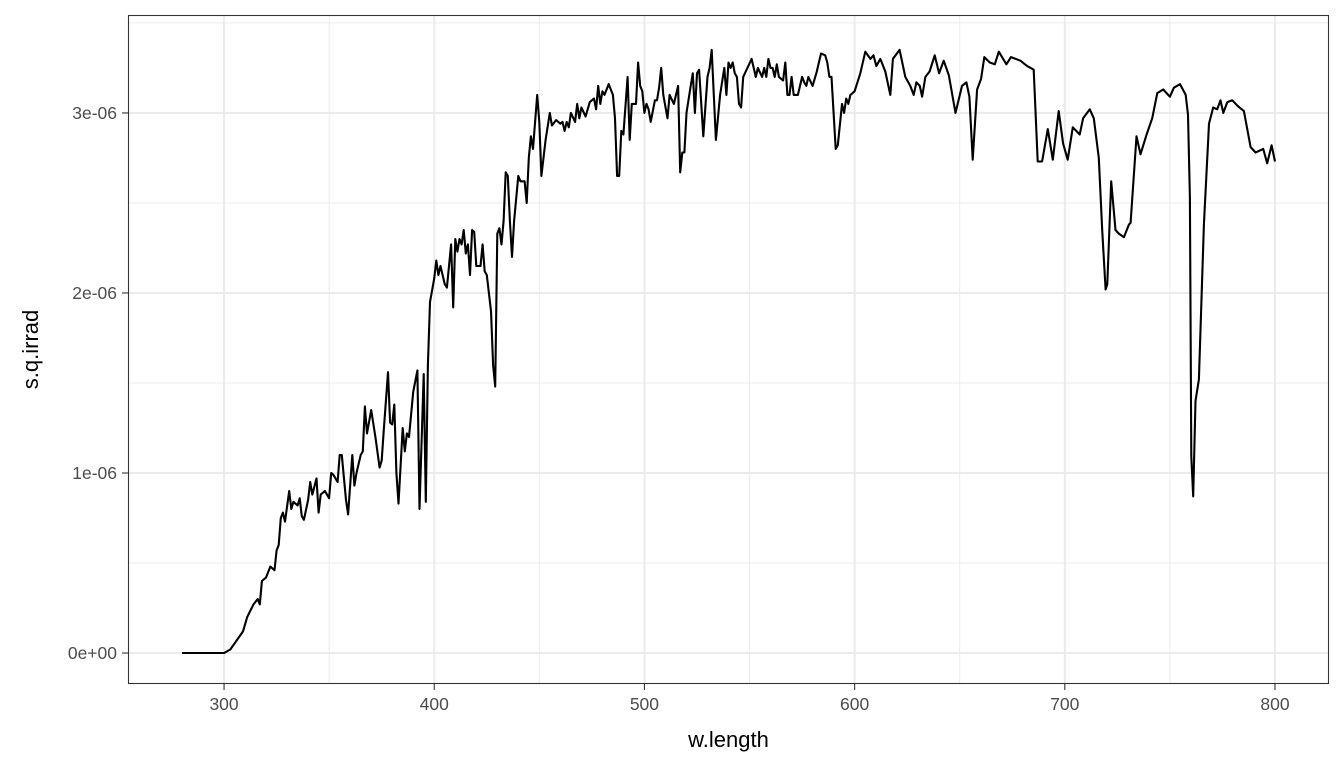 This screenshot has height=773, width=1344. What do you see at coordinates (223, 704) in the screenshot?
I see `x-tick-label: 300` at bounding box center [223, 704].